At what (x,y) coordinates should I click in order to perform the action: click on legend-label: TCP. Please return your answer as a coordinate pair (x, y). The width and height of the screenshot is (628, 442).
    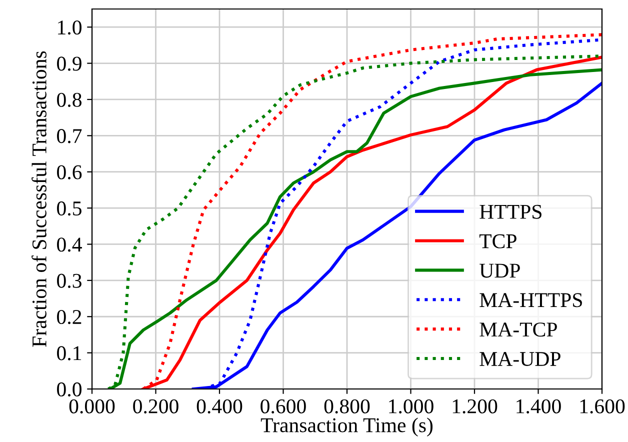
    Looking at the image, I should click on (497, 241).